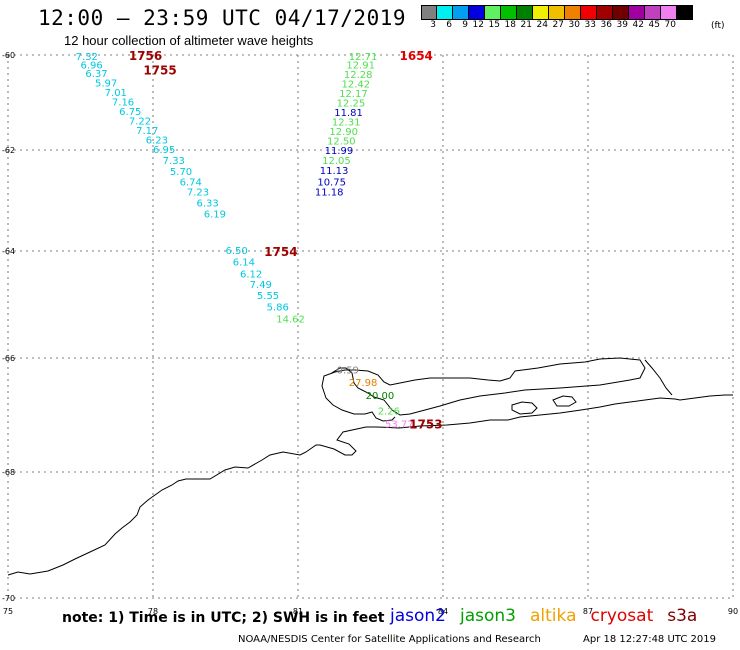  I want to click on swh-value-label: 53.77, so click(399, 425).